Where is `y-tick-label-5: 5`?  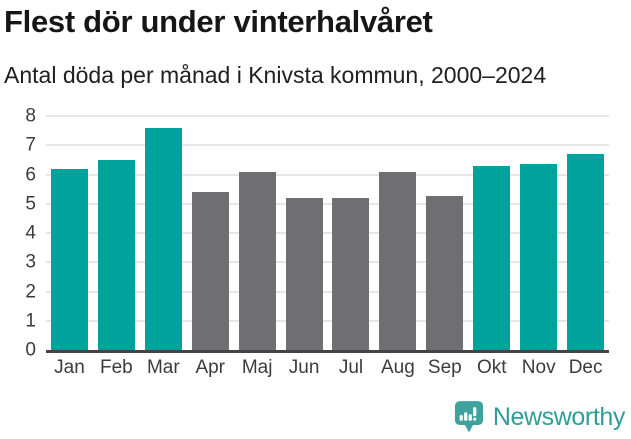
y-tick-label-5: 5 is located at coordinates (30, 204).